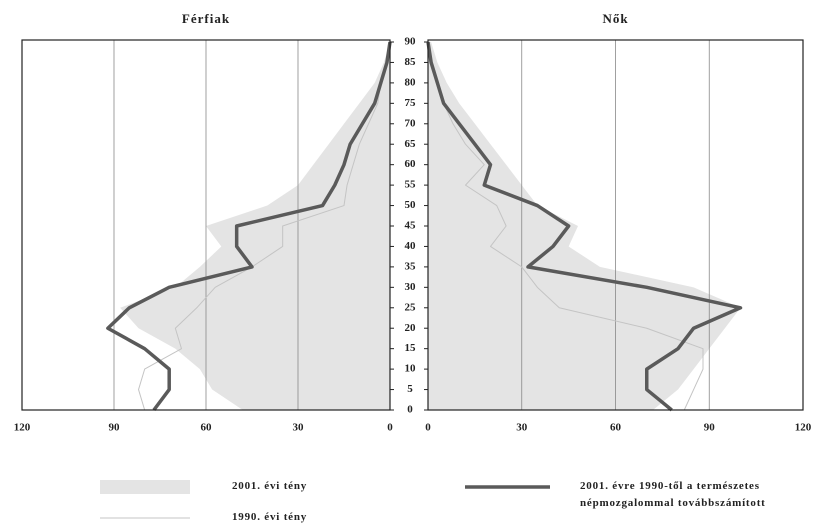 The width and height of the screenshot is (817, 527). What do you see at coordinates (411, 144) in the screenshot?
I see `y-tick-label: 65` at bounding box center [411, 144].